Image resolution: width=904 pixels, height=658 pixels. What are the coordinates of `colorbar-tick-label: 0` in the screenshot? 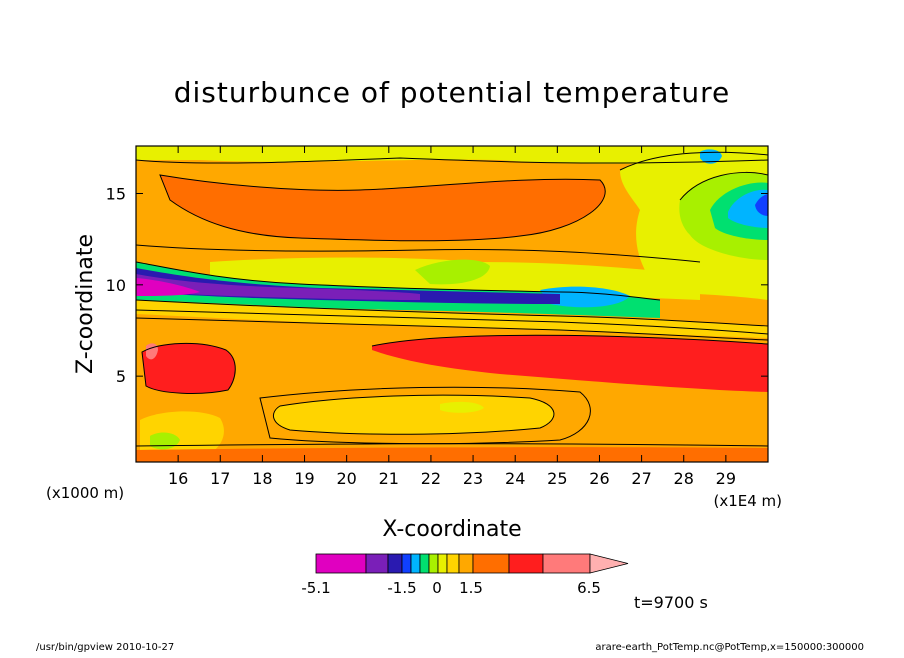 It's located at (437, 588).